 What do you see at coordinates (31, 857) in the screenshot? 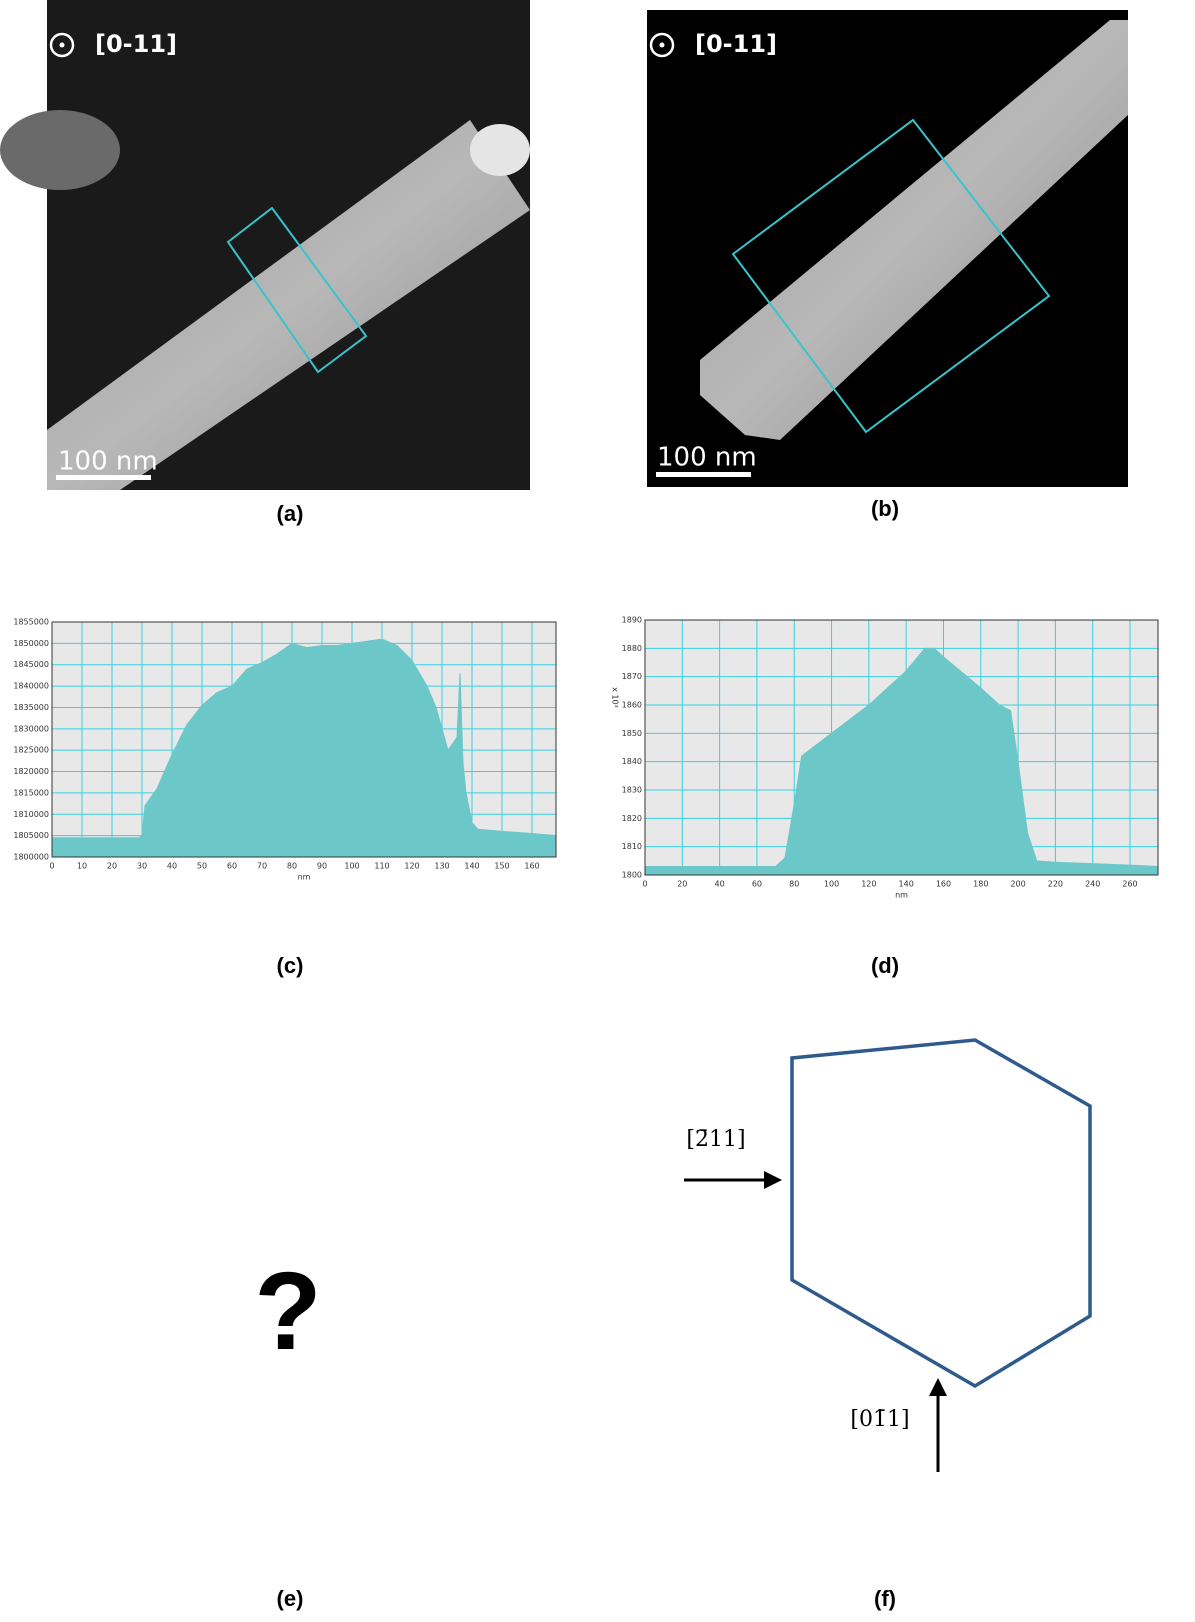
I see `y-tick-label: 1800000` at bounding box center [31, 857].